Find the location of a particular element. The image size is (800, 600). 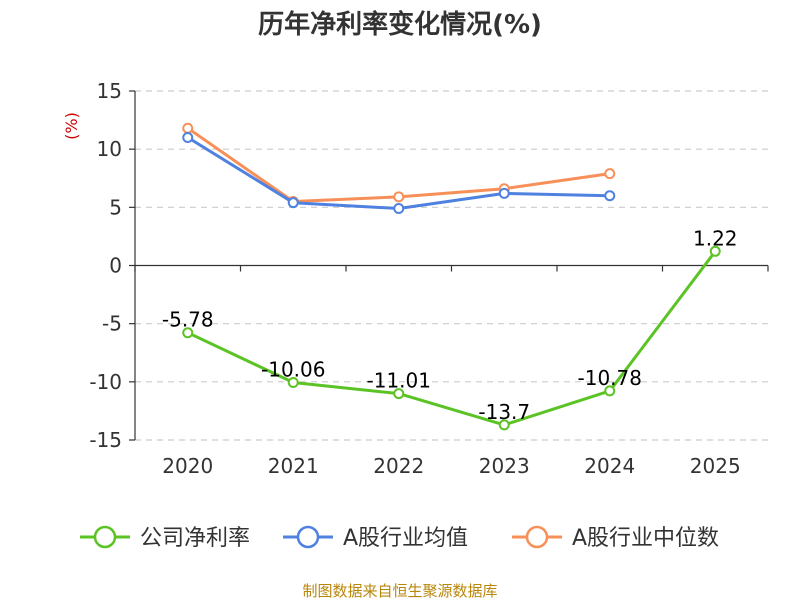

legend: 公司净利率 A股行业均值 A股行业中位数 is located at coordinates (399, 538).